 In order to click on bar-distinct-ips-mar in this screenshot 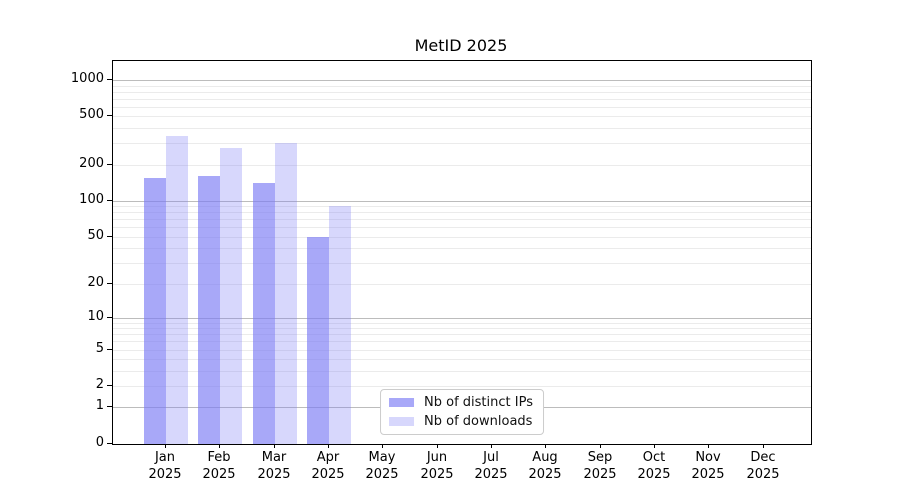, I will do `click(264, 313)`.